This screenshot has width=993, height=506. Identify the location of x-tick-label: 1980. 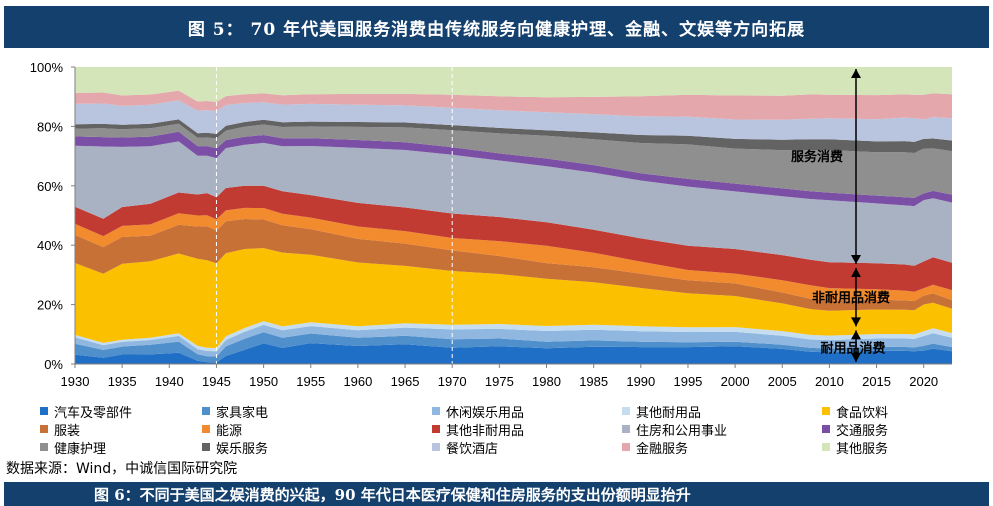
(546, 381).